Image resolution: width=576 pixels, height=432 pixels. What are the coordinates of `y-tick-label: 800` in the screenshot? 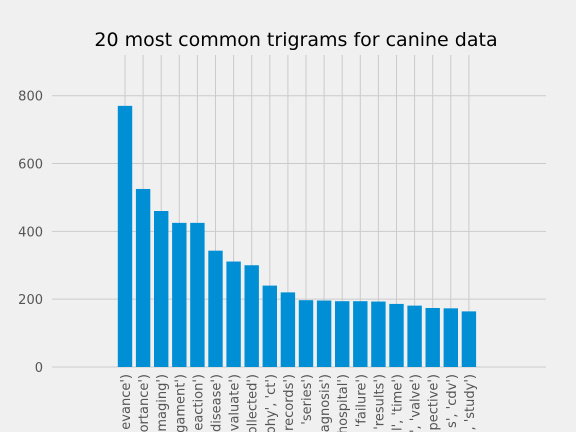 It's located at (30, 97).